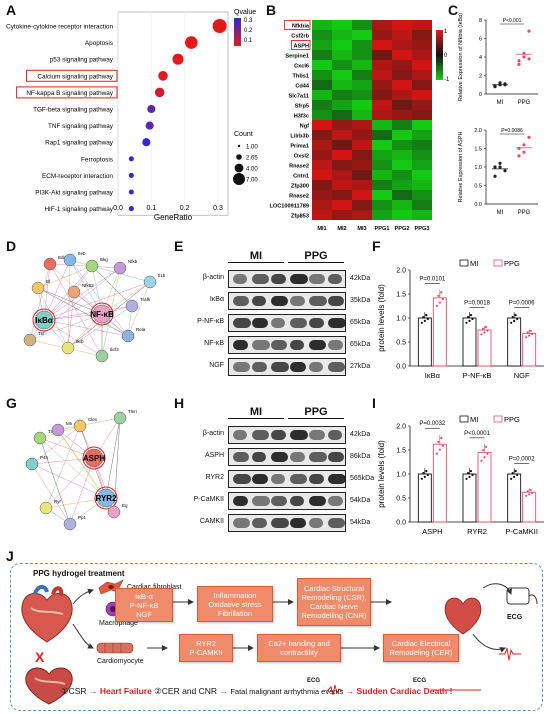 Image resolution: width=550 pixels, height=714 pixels. Describe the element at coordinates (350, 691) in the screenshot. I see `arrow-3: →` at that location.